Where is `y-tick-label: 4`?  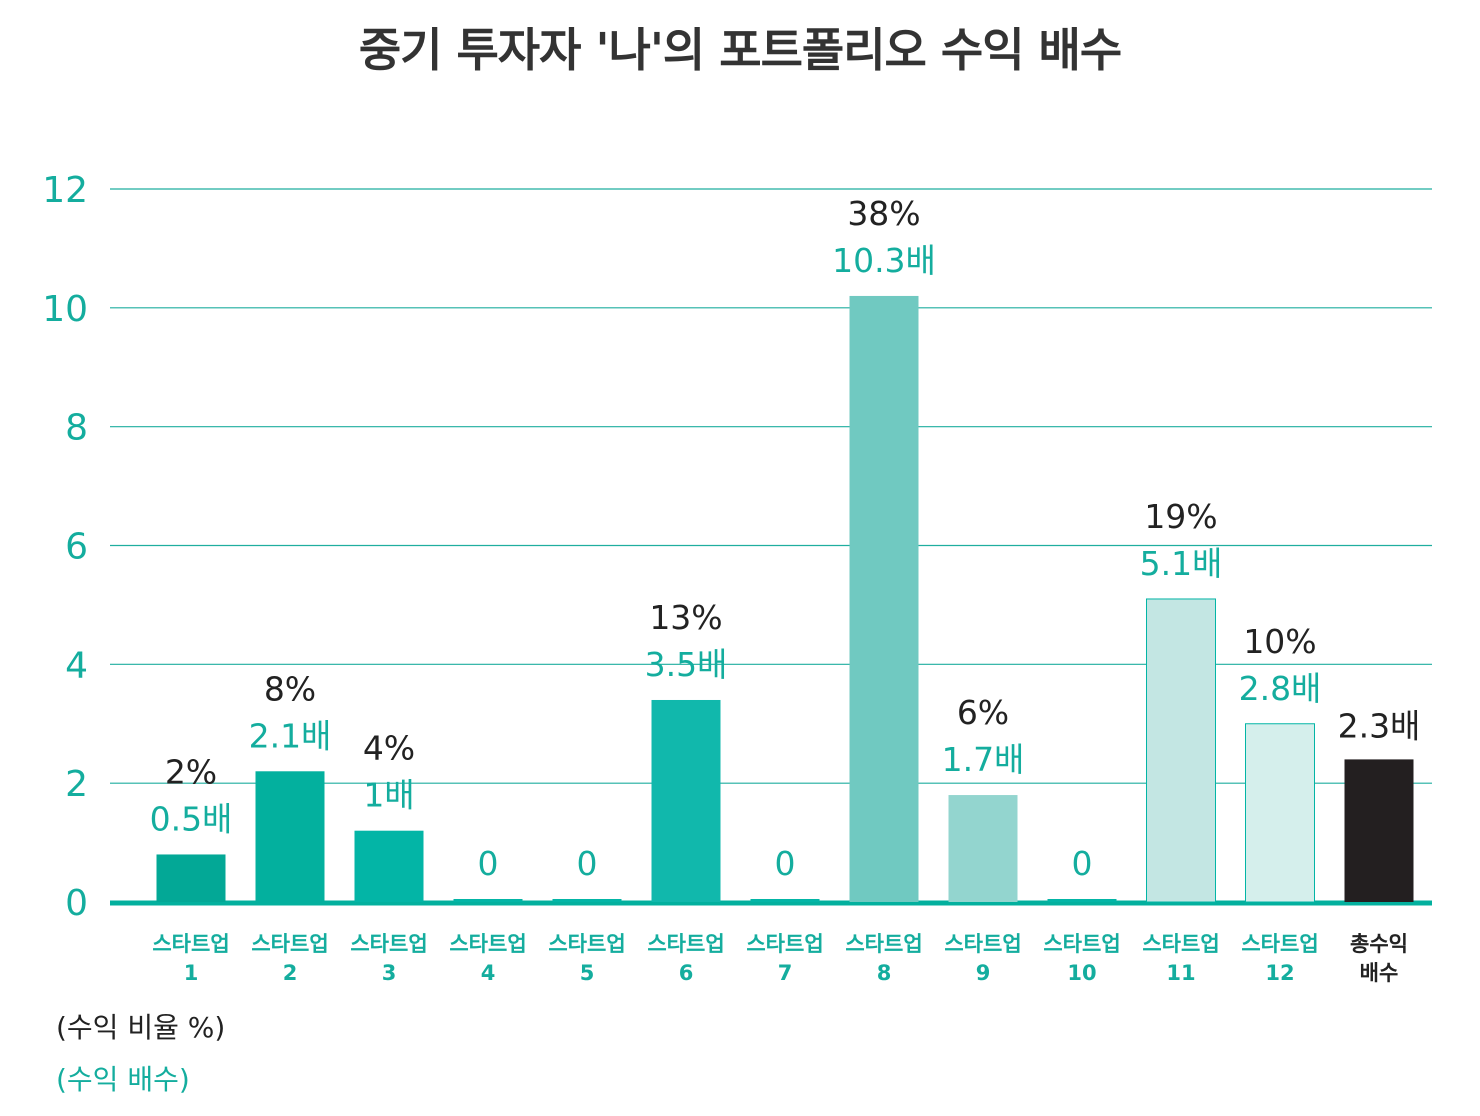 y-tick-label: 4 is located at coordinates (76, 665).